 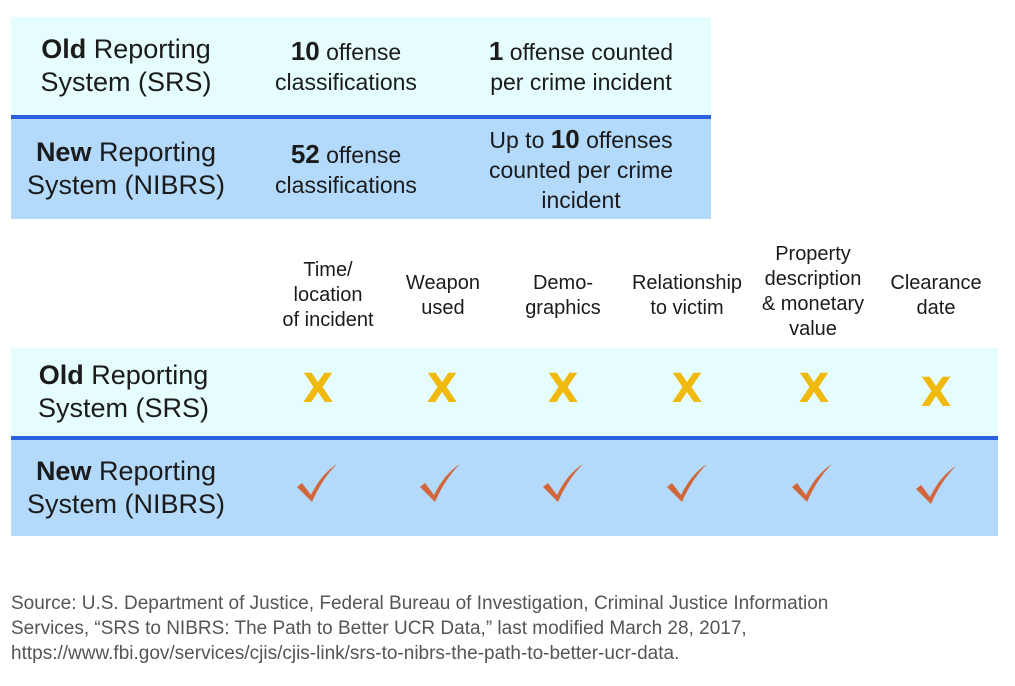 What do you see at coordinates (126, 168) in the screenshot?
I see `table1-new-system-label: New Reporting System (NIBRS)` at bounding box center [126, 168].